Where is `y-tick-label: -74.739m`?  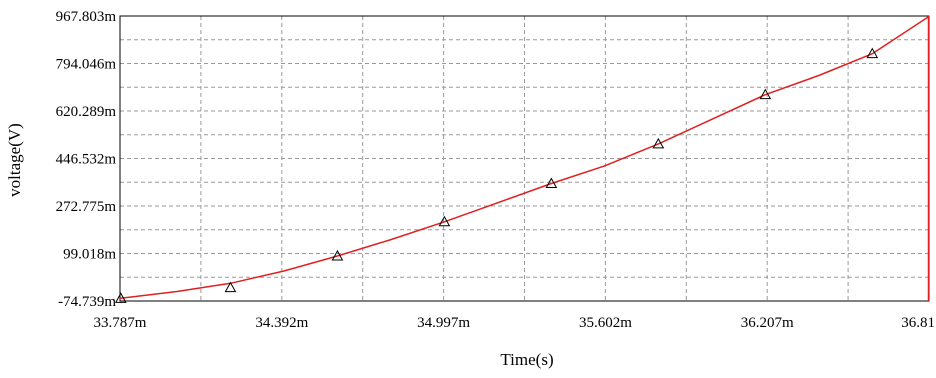
y-tick-label: -74.739m is located at coordinates (87, 302).